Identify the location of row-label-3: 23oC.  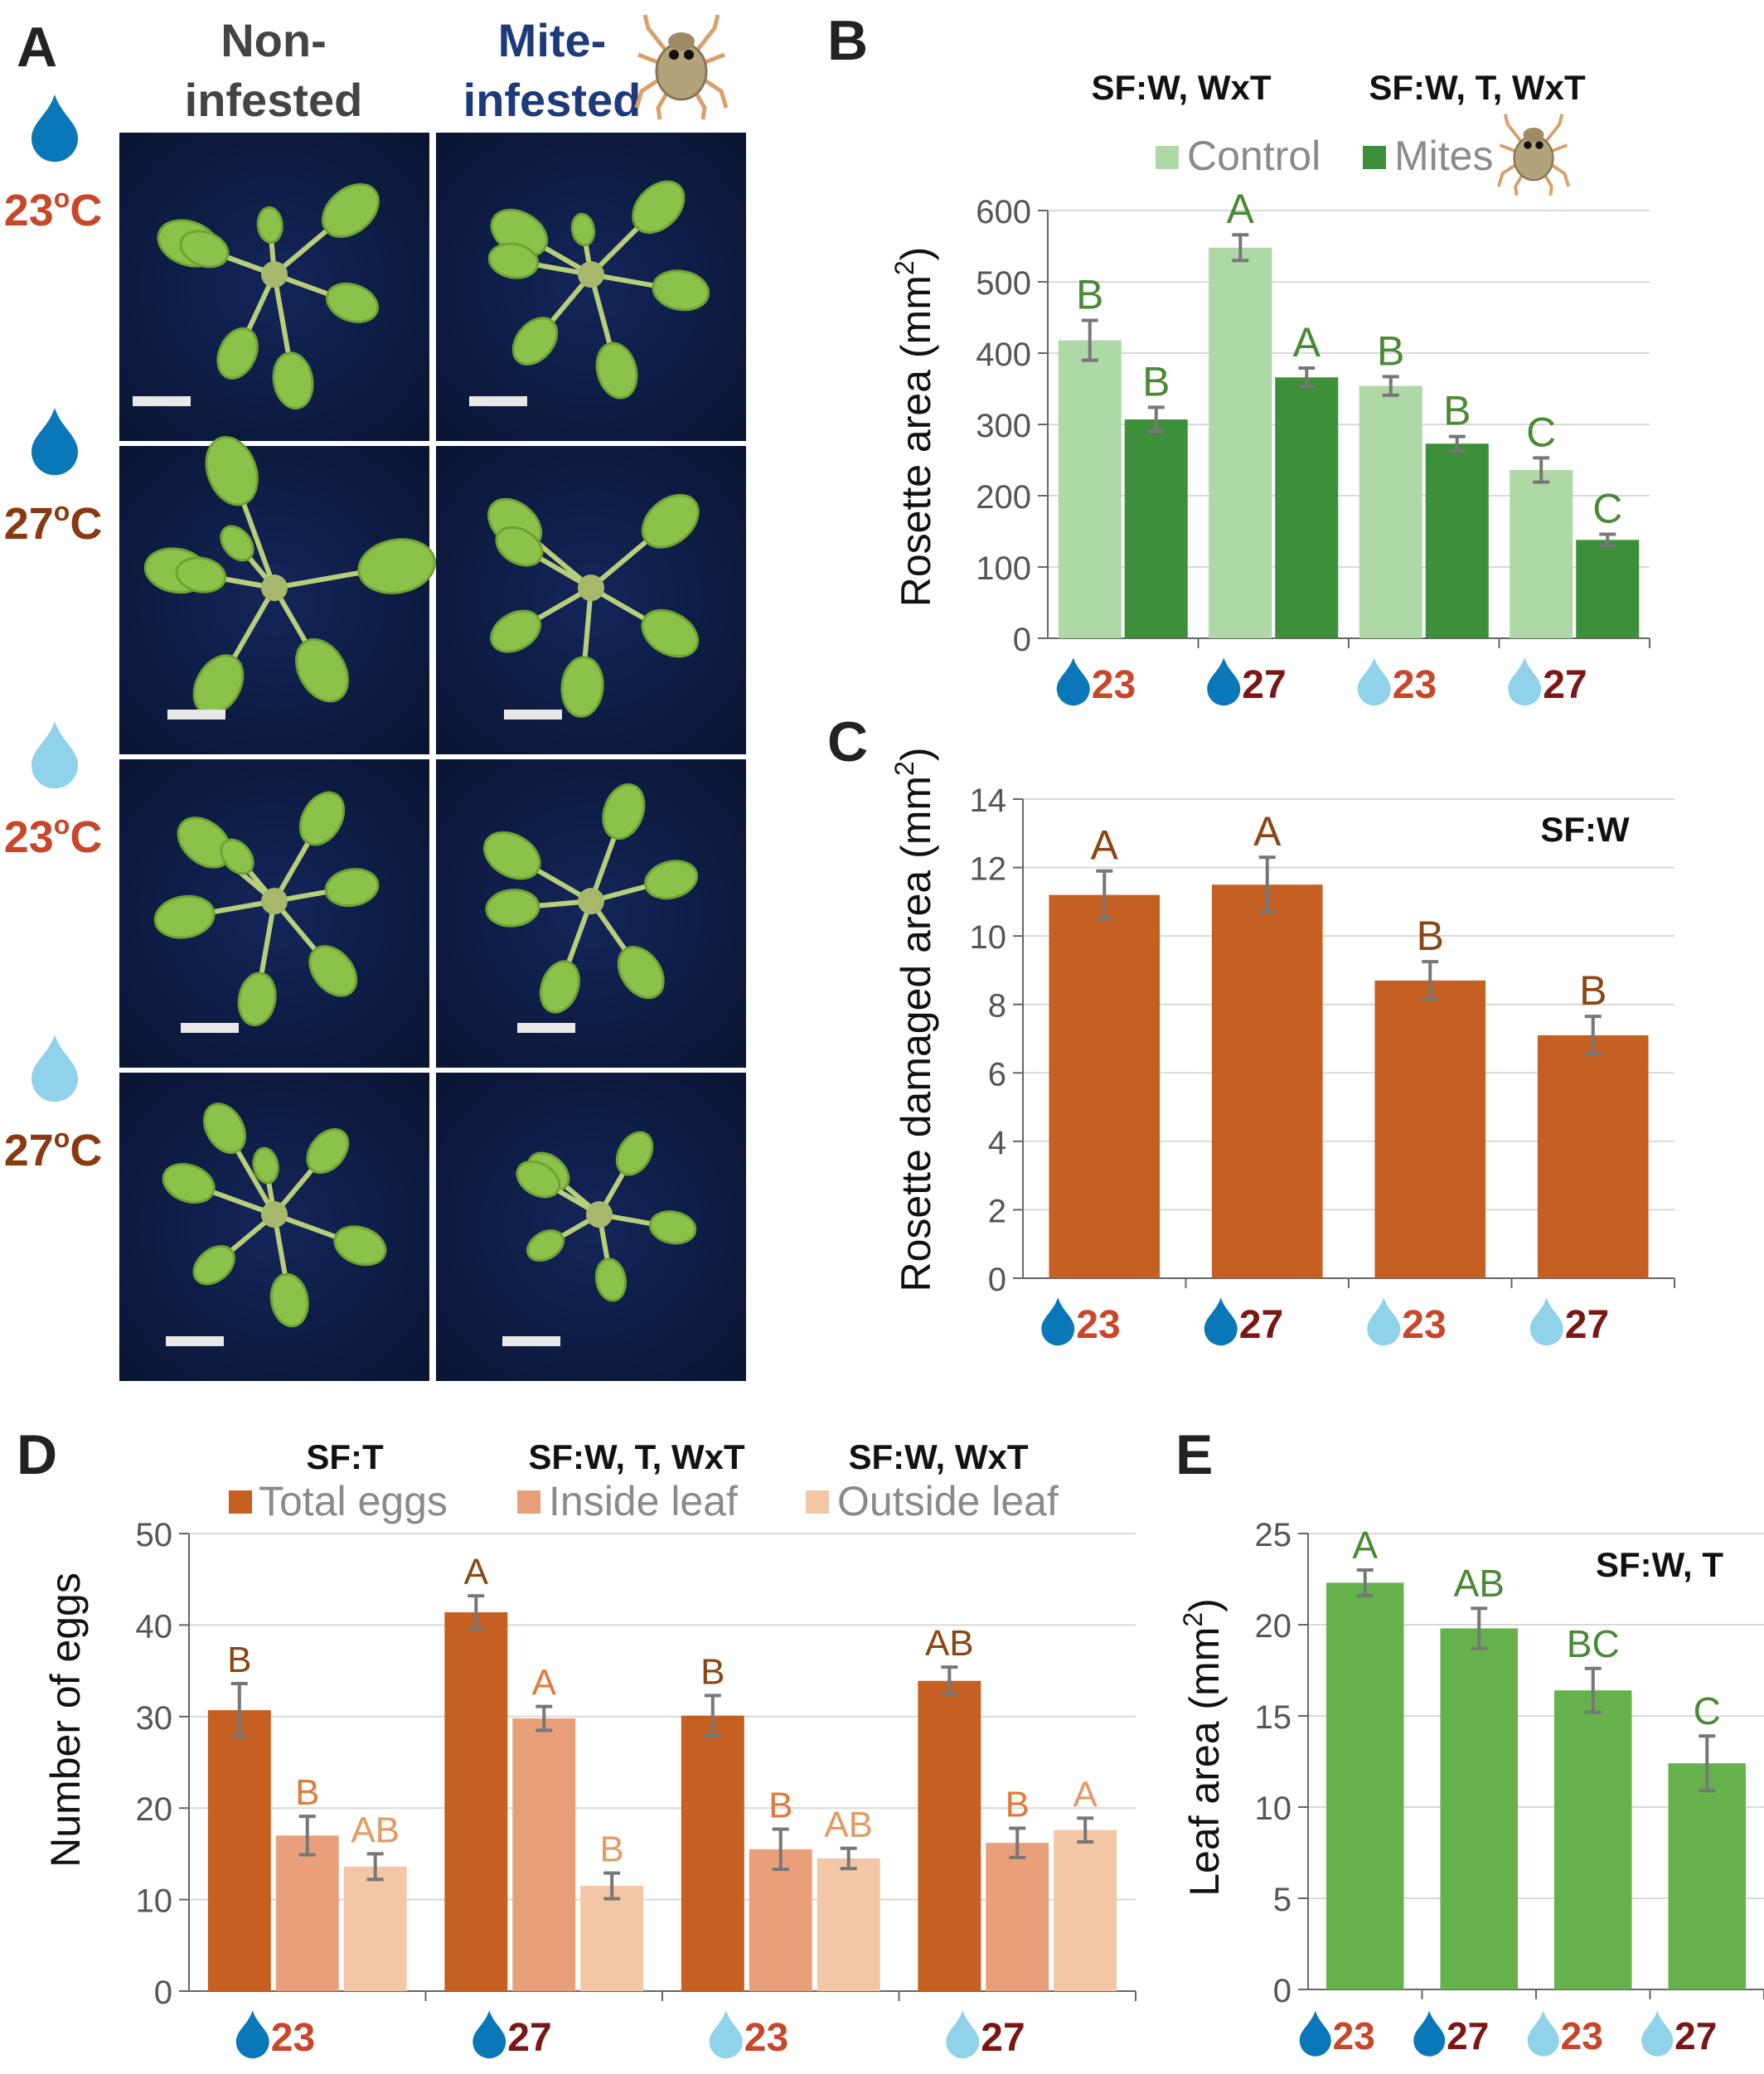
(53, 791).